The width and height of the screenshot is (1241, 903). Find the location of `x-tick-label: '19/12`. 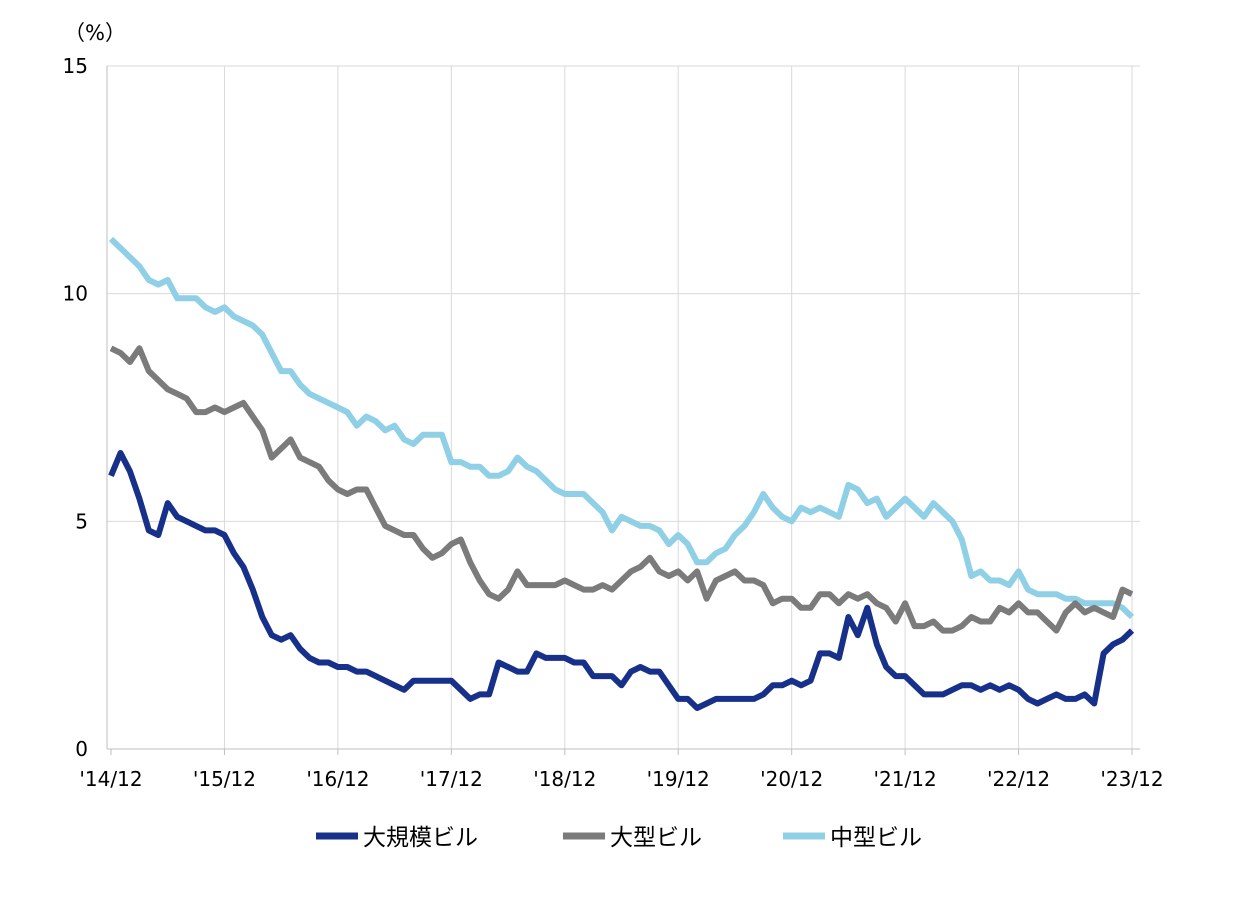

x-tick-label: '19/12 is located at coordinates (678, 779).